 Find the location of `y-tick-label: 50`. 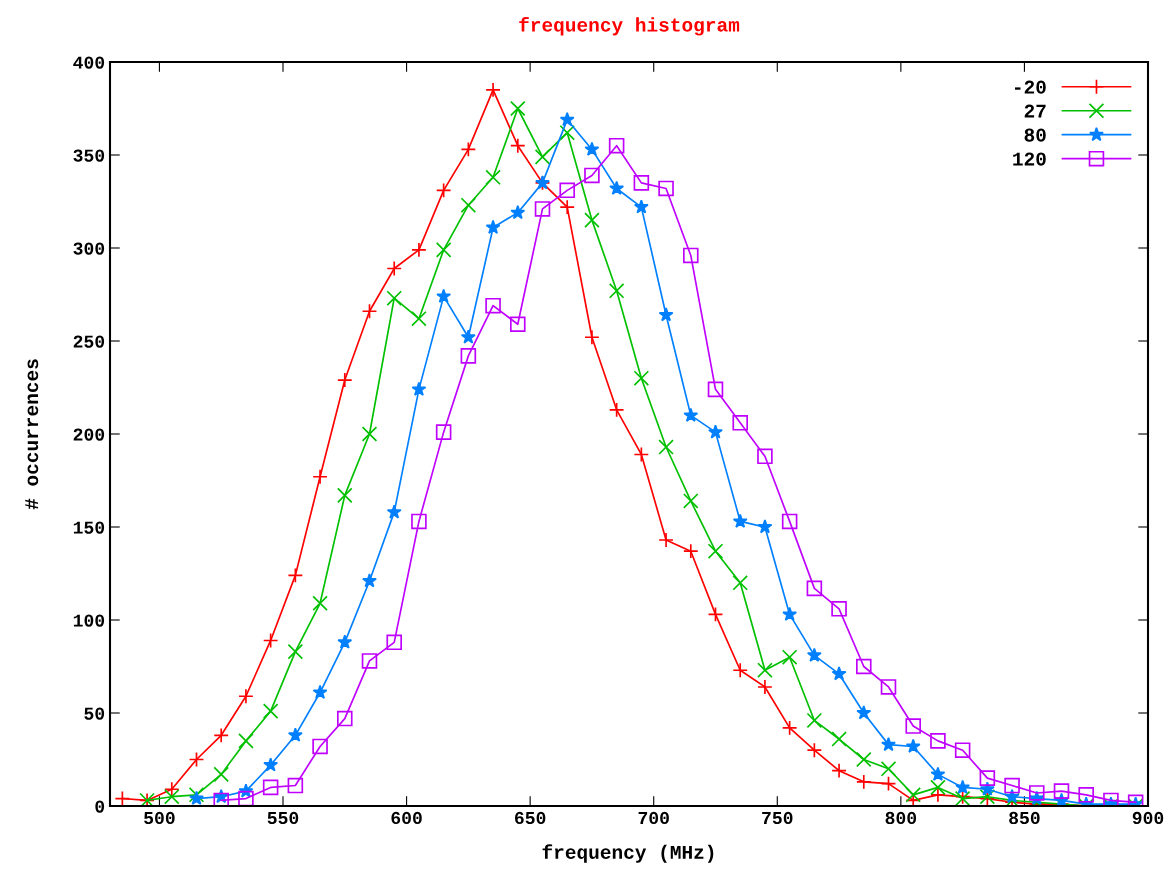

y-tick-label: 50 is located at coordinates (94, 713).